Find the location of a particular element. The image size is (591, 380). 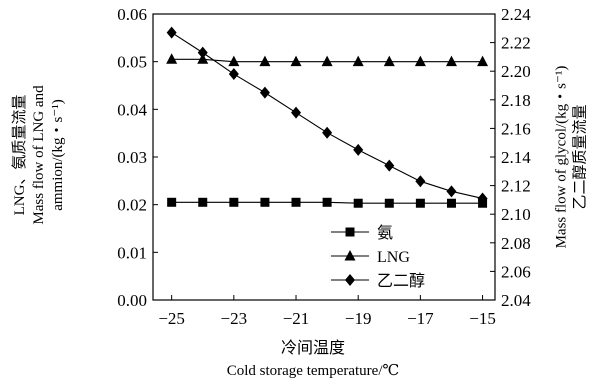

x-tick-label: −21 is located at coordinates (296, 318).